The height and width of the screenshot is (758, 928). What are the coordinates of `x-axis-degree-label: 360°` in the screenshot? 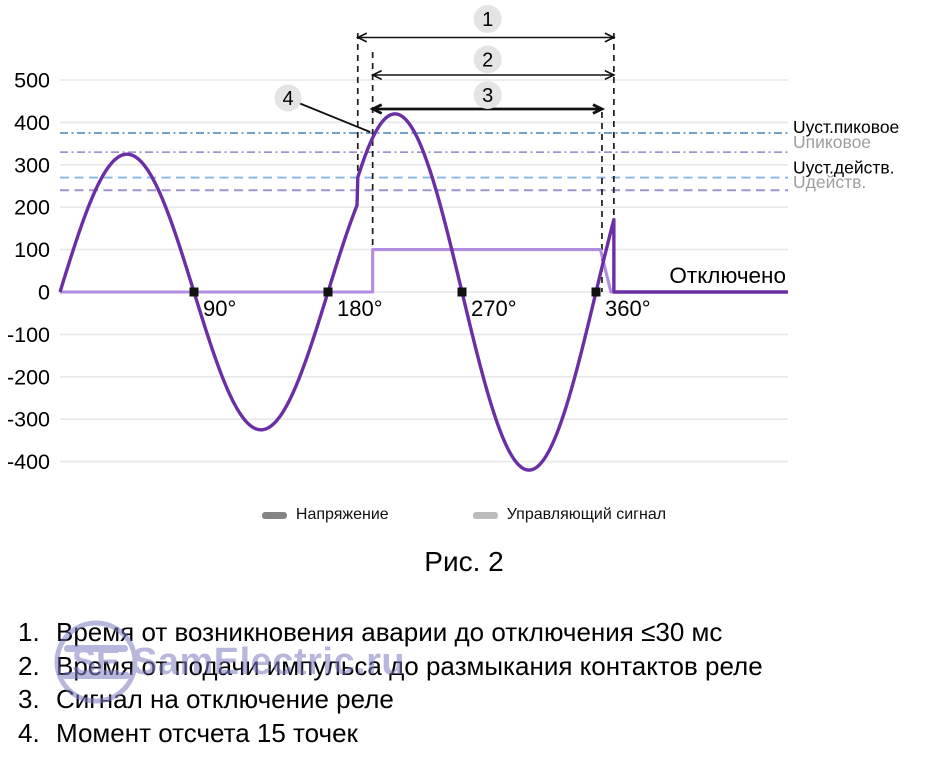 It's located at (628, 308).